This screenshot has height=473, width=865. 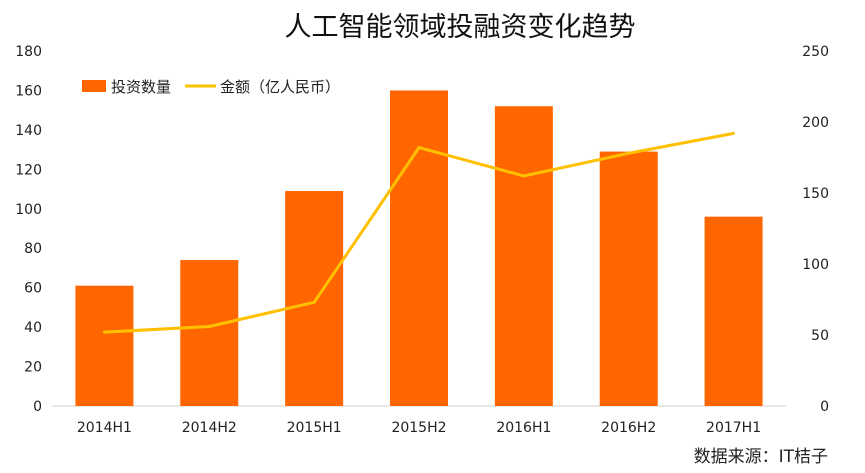 I want to click on y-left-tick-label: 140, so click(x=28, y=131).